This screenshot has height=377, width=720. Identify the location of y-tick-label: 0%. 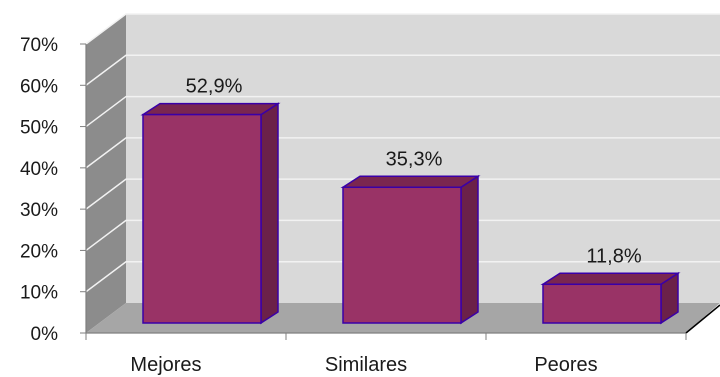
(45, 334).